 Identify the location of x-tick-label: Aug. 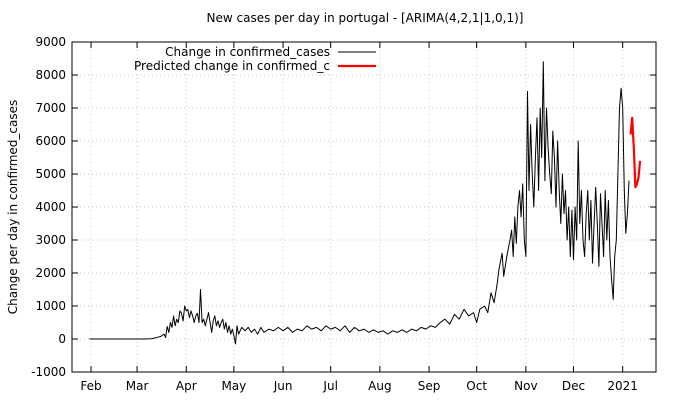
(379, 386).